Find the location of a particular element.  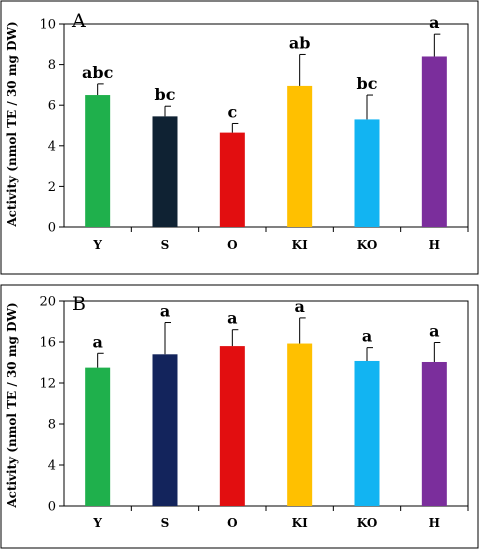

y-tick-label: 20 is located at coordinates (47, 302).